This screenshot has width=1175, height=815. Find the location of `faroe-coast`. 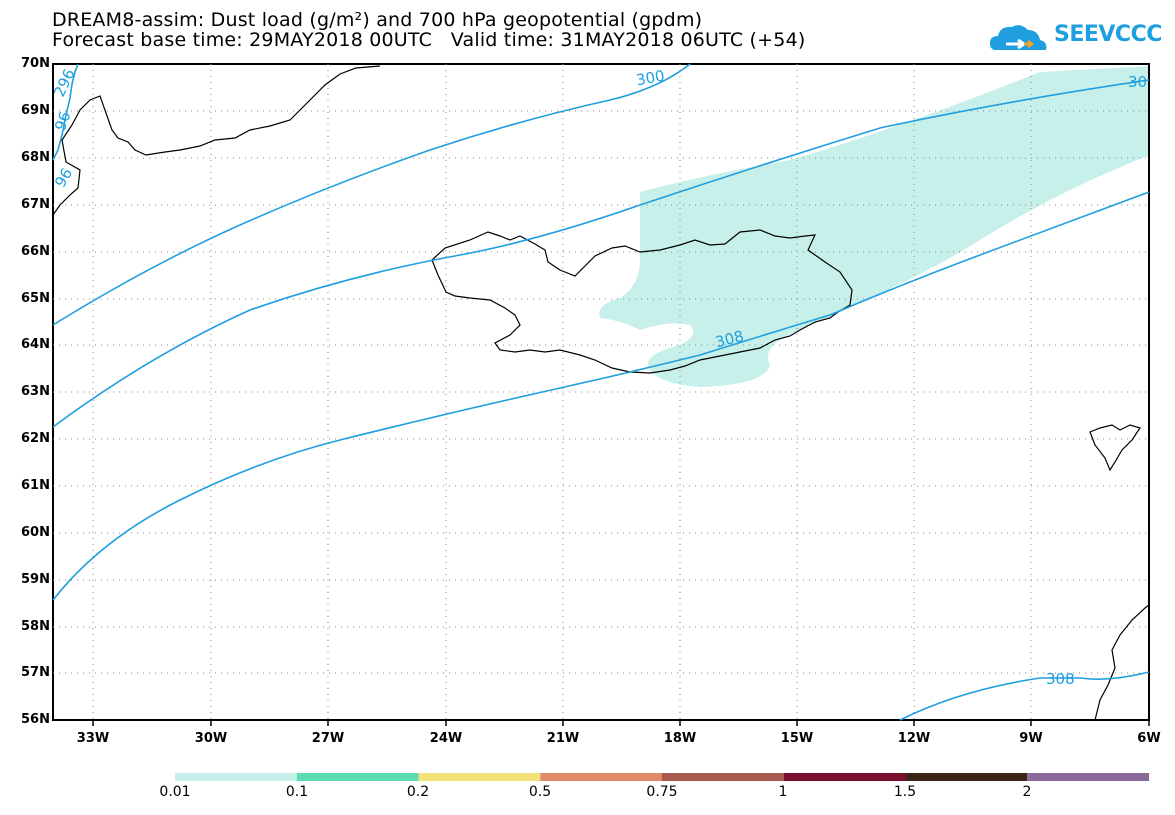

faroe-coast is located at coordinates (1115, 448).